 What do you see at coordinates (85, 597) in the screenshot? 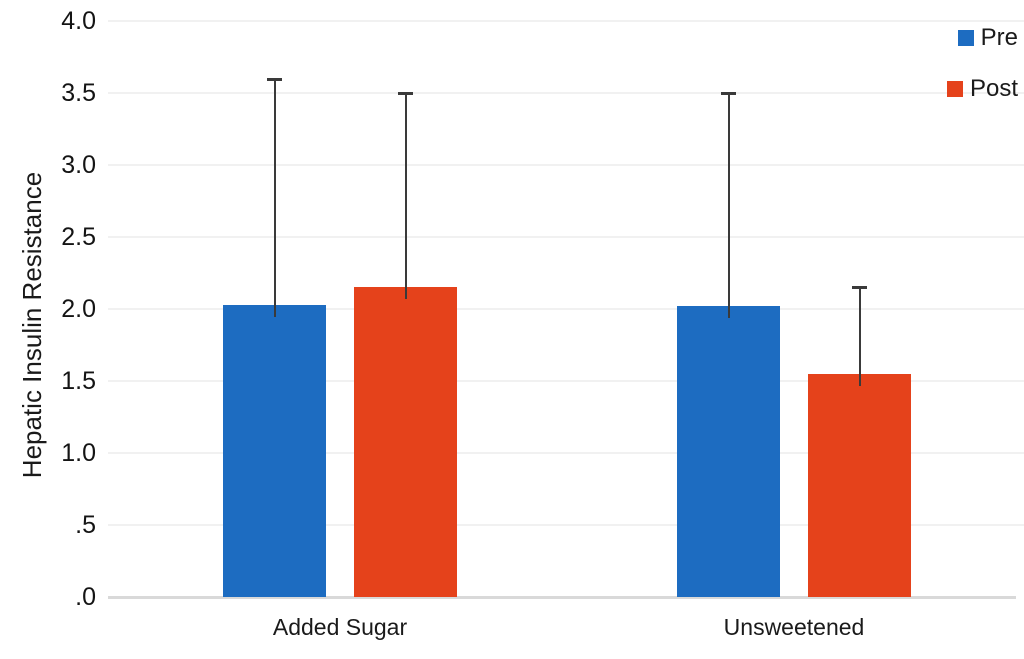
I see `y-tick-label: .0` at bounding box center [85, 597].